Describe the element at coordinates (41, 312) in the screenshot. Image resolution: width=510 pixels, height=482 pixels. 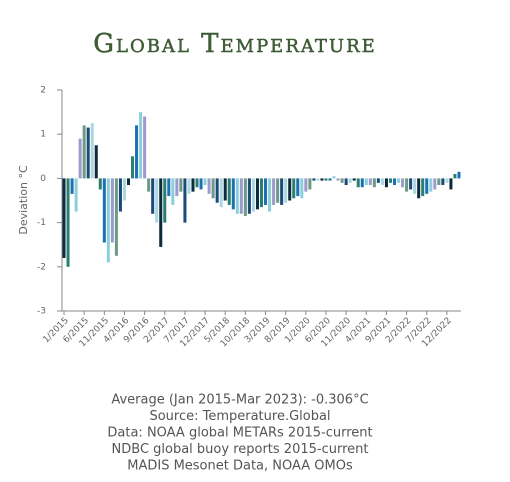
I see `y-tick-label: -3` at that location.